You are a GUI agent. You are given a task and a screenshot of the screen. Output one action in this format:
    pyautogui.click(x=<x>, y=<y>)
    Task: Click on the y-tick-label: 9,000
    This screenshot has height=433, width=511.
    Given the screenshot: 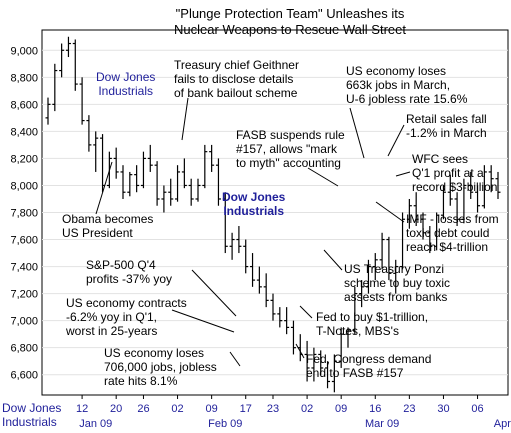 What is the action you would take?
    pyautogui.click(x=24, y=51)
    